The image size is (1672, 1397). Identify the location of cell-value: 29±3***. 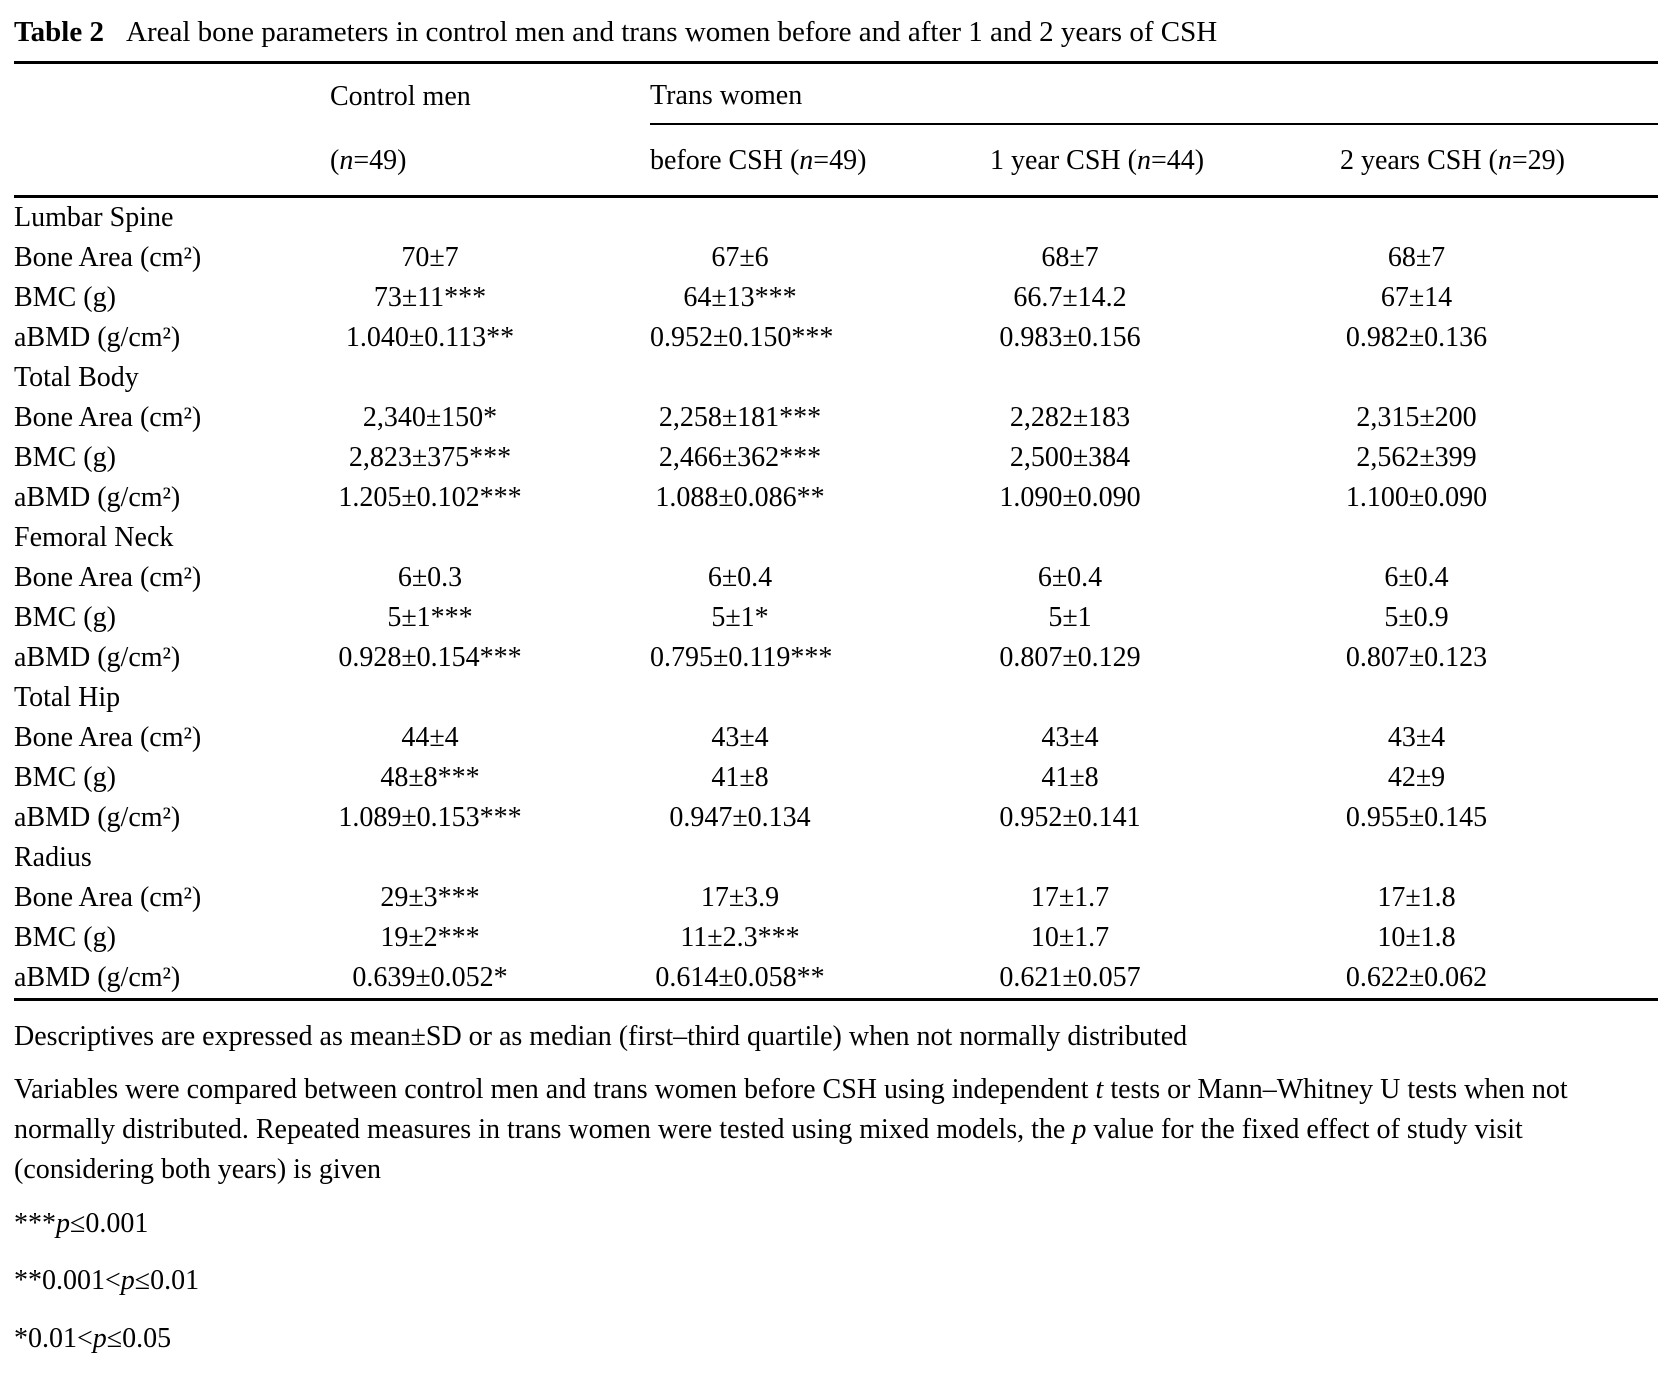
(430, 897).